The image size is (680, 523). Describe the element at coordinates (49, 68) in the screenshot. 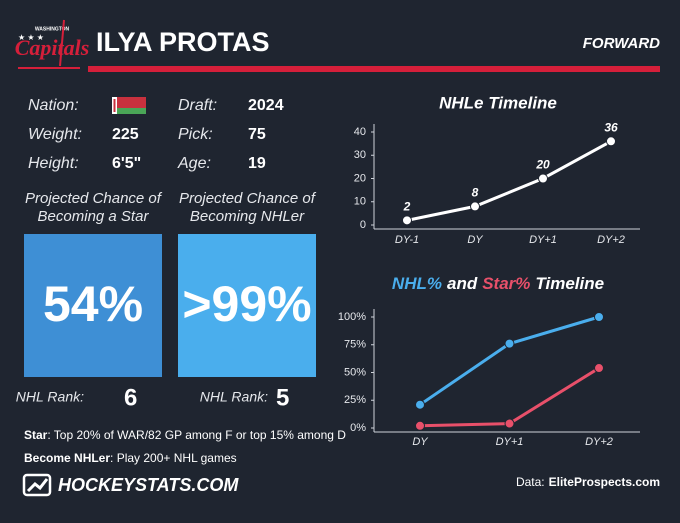

I see `header-rule-left` at that location.